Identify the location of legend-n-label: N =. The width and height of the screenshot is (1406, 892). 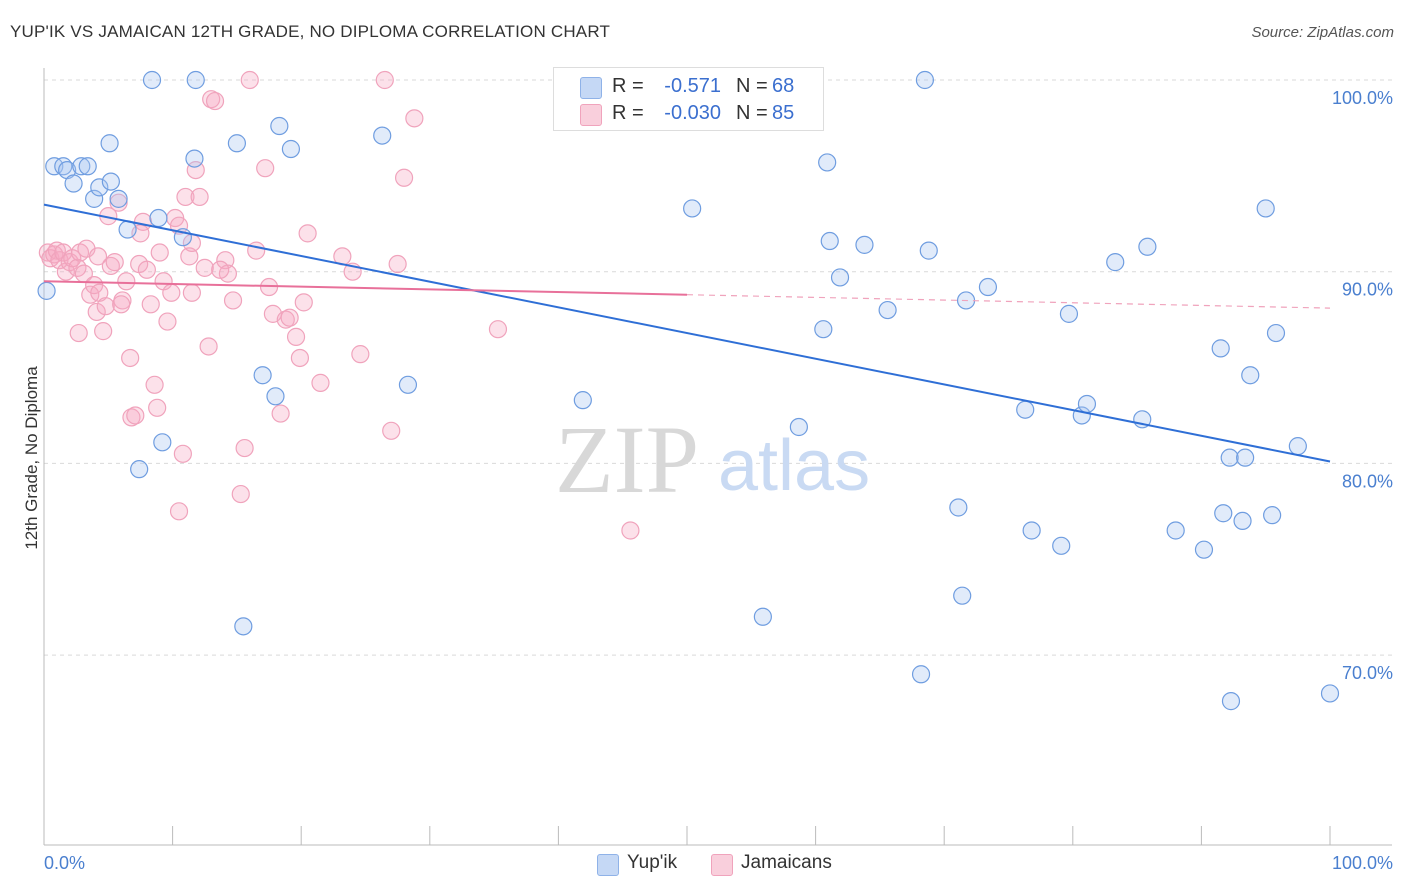
(752, 86).